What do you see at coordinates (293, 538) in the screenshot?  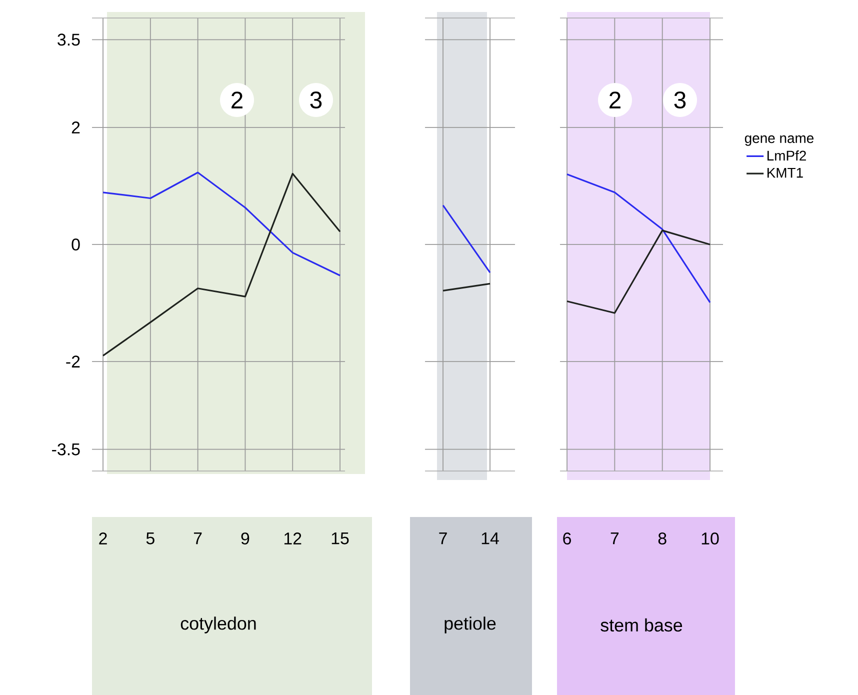 I see `x-tick-label: 12` at bounding box center [293, 538].